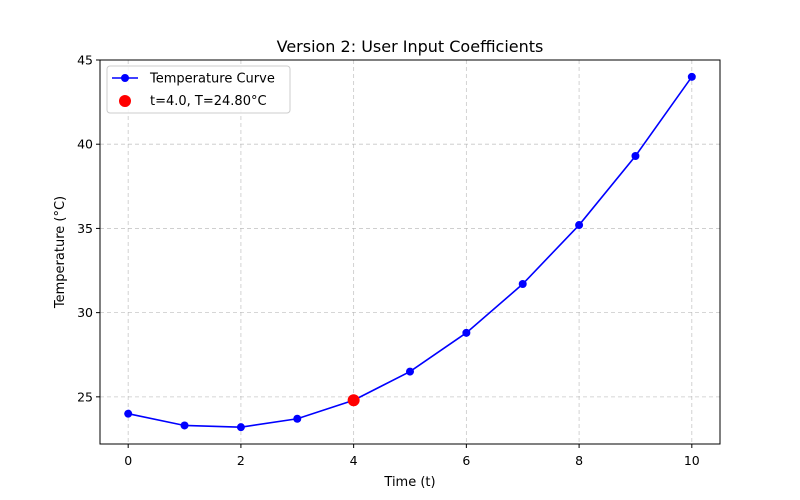  What do you see at coordinates (353, 400) in the screenshot?
I see `highlight-point` at bounding box center [353, 400].